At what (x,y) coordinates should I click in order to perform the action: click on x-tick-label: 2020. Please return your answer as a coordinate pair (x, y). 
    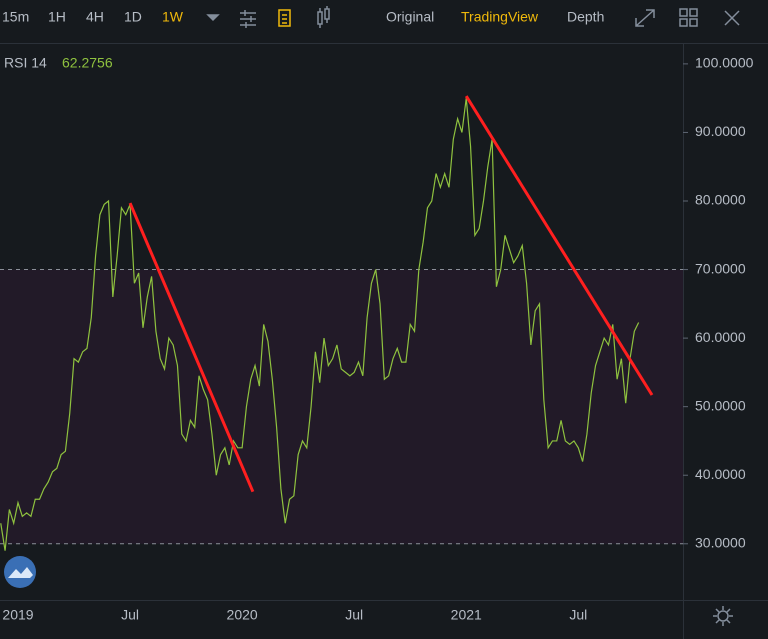
    Looking at the image, I should click on (242, 615).